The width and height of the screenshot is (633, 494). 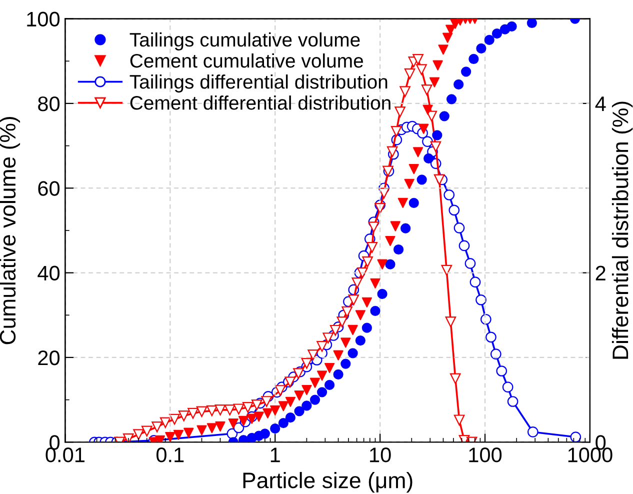 What do you see at coordinates (49, 188) in the screenshot?
I see `y-tick-label: 60` at bounding box center [49, 188].